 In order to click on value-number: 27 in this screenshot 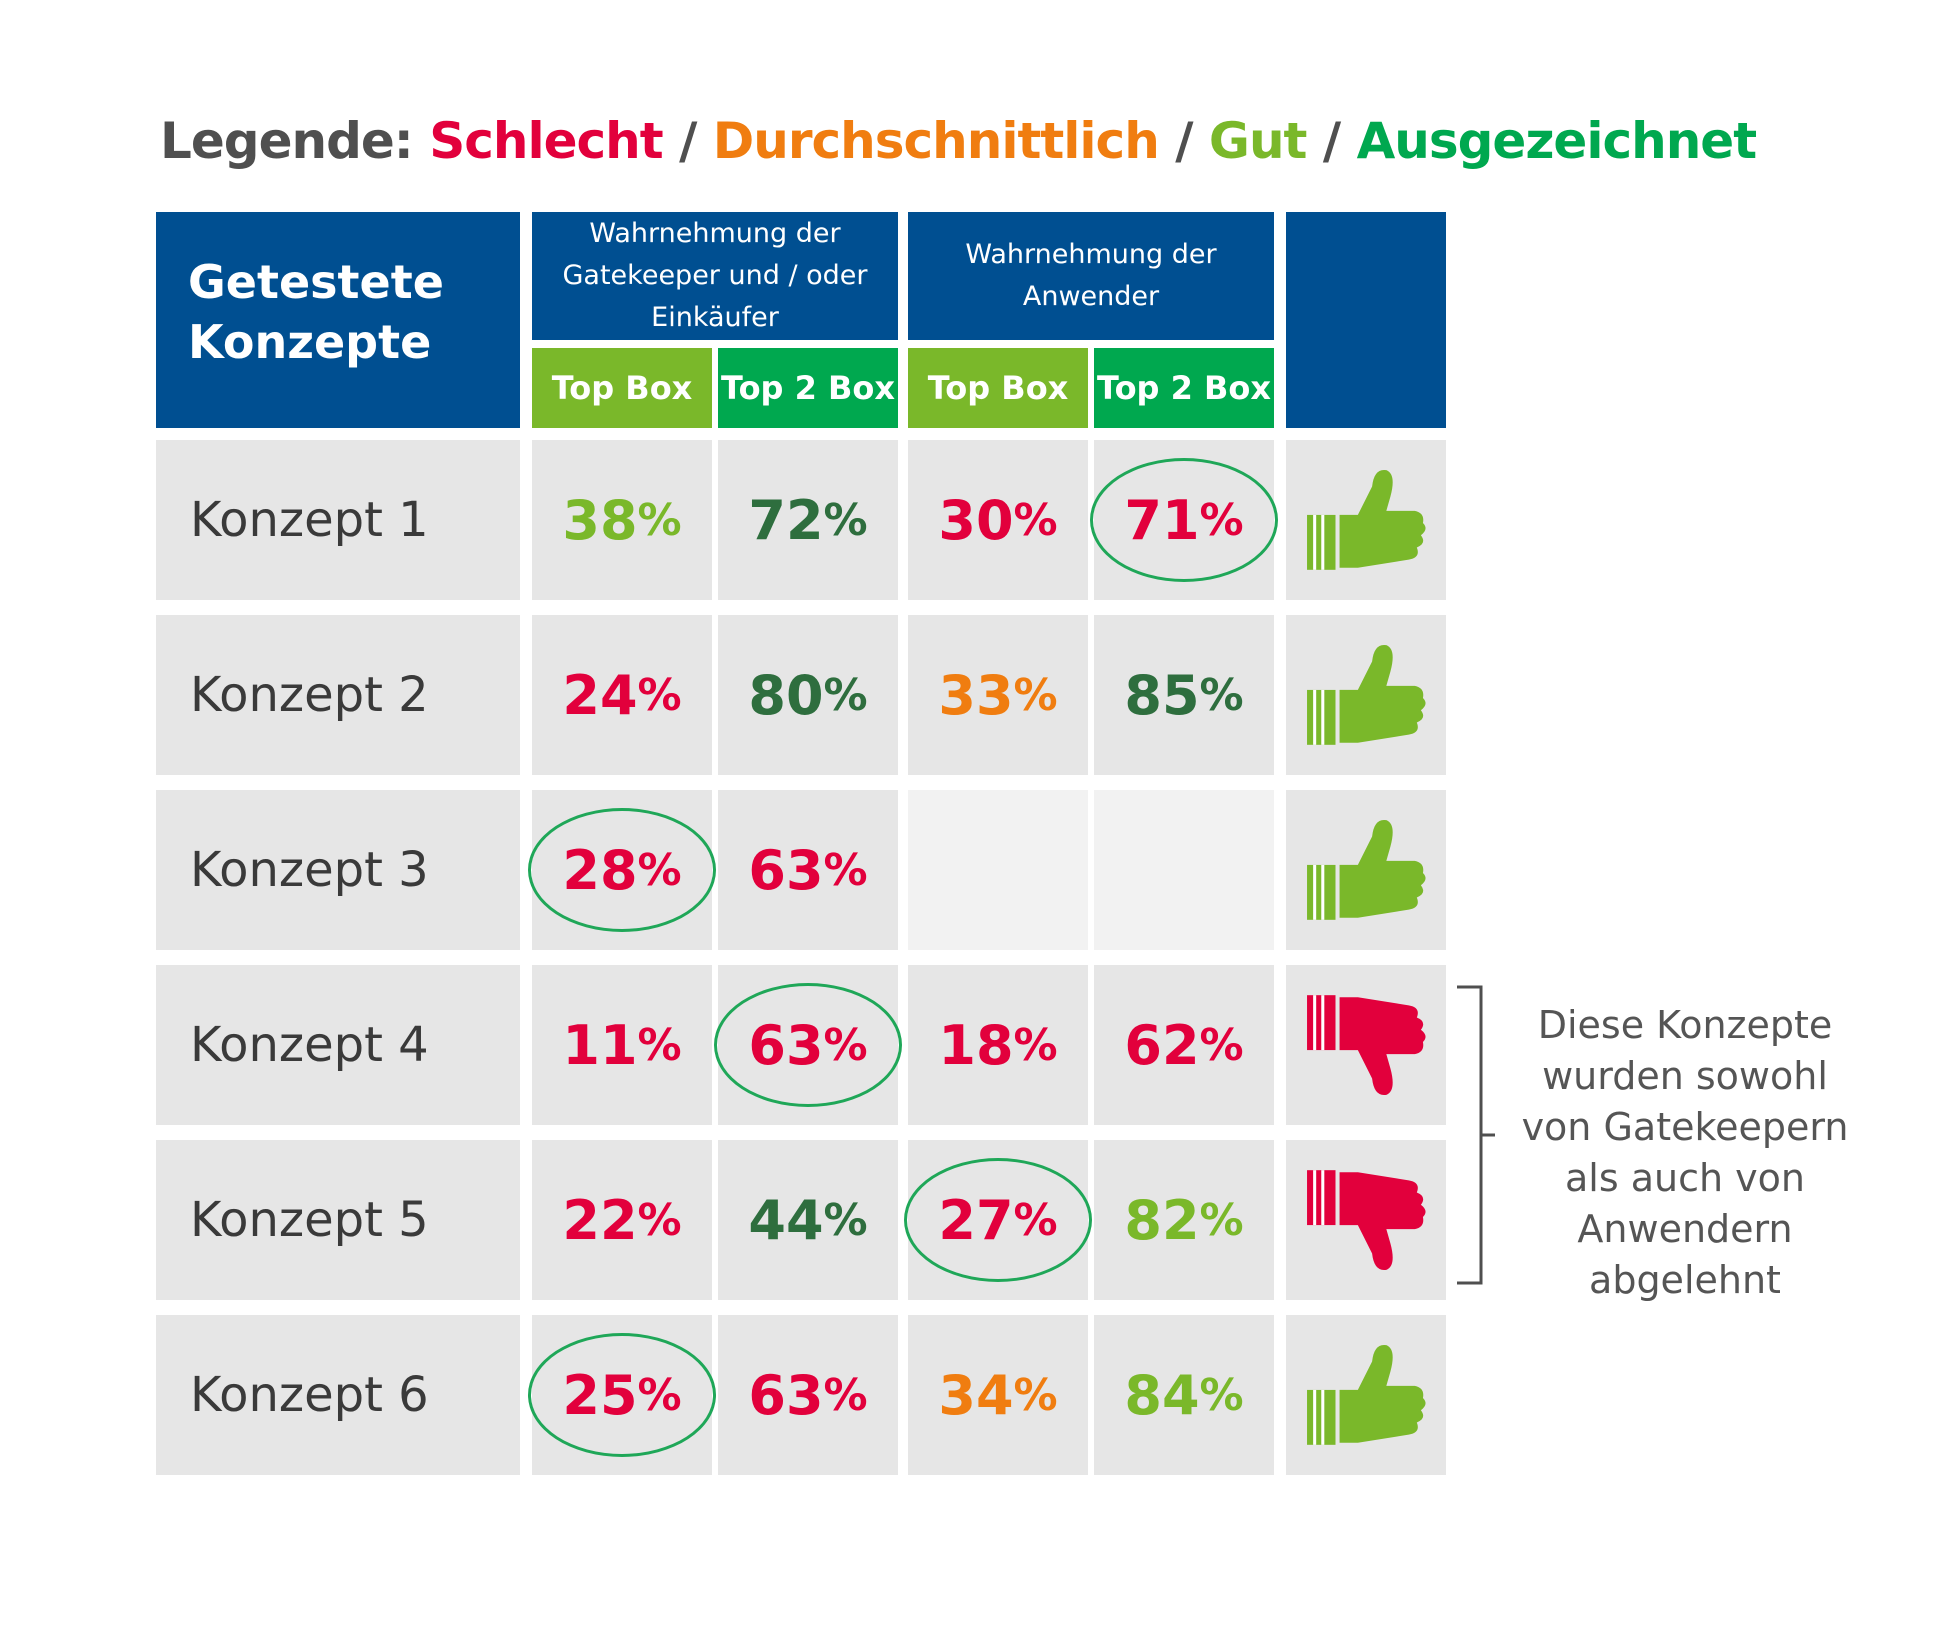, I will do `click(976, 1220)`.